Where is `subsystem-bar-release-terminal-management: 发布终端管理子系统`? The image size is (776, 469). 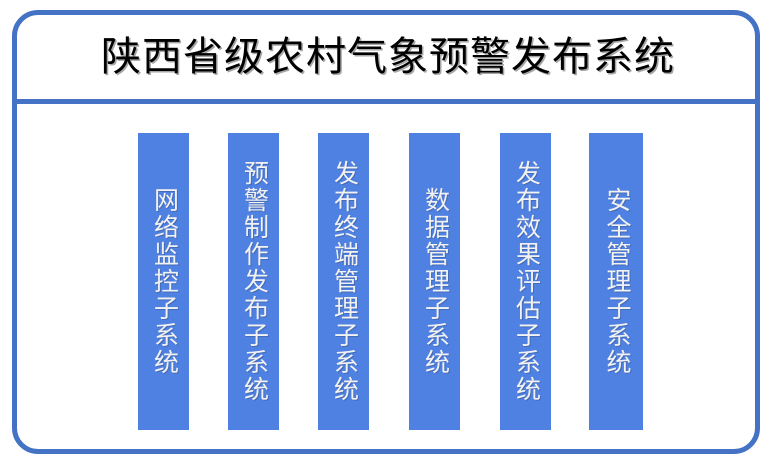
subsystem-bar-release-terminal-management: 发布终端管理子系统 is located at coordinates (343, 281).